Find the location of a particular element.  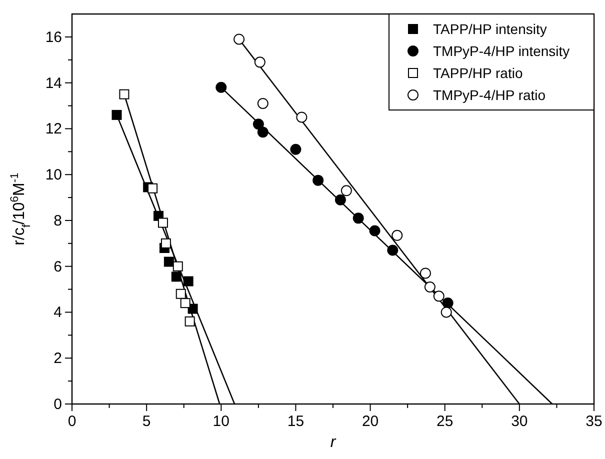

y-tick-label: 2 is located at coordinates (58, 359).